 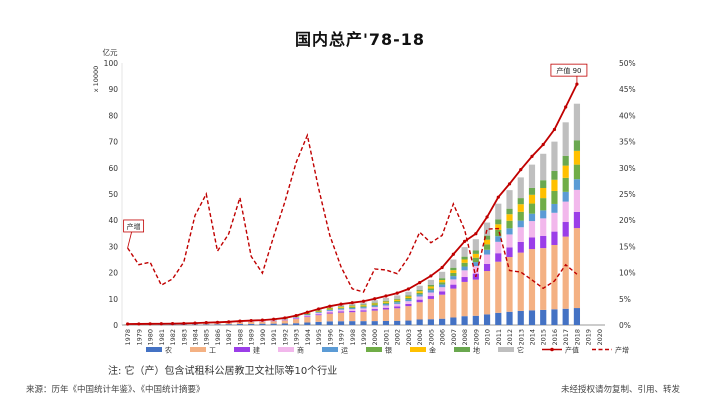 I want to click on y-tick-label: 50, so click(x=113, y=194).